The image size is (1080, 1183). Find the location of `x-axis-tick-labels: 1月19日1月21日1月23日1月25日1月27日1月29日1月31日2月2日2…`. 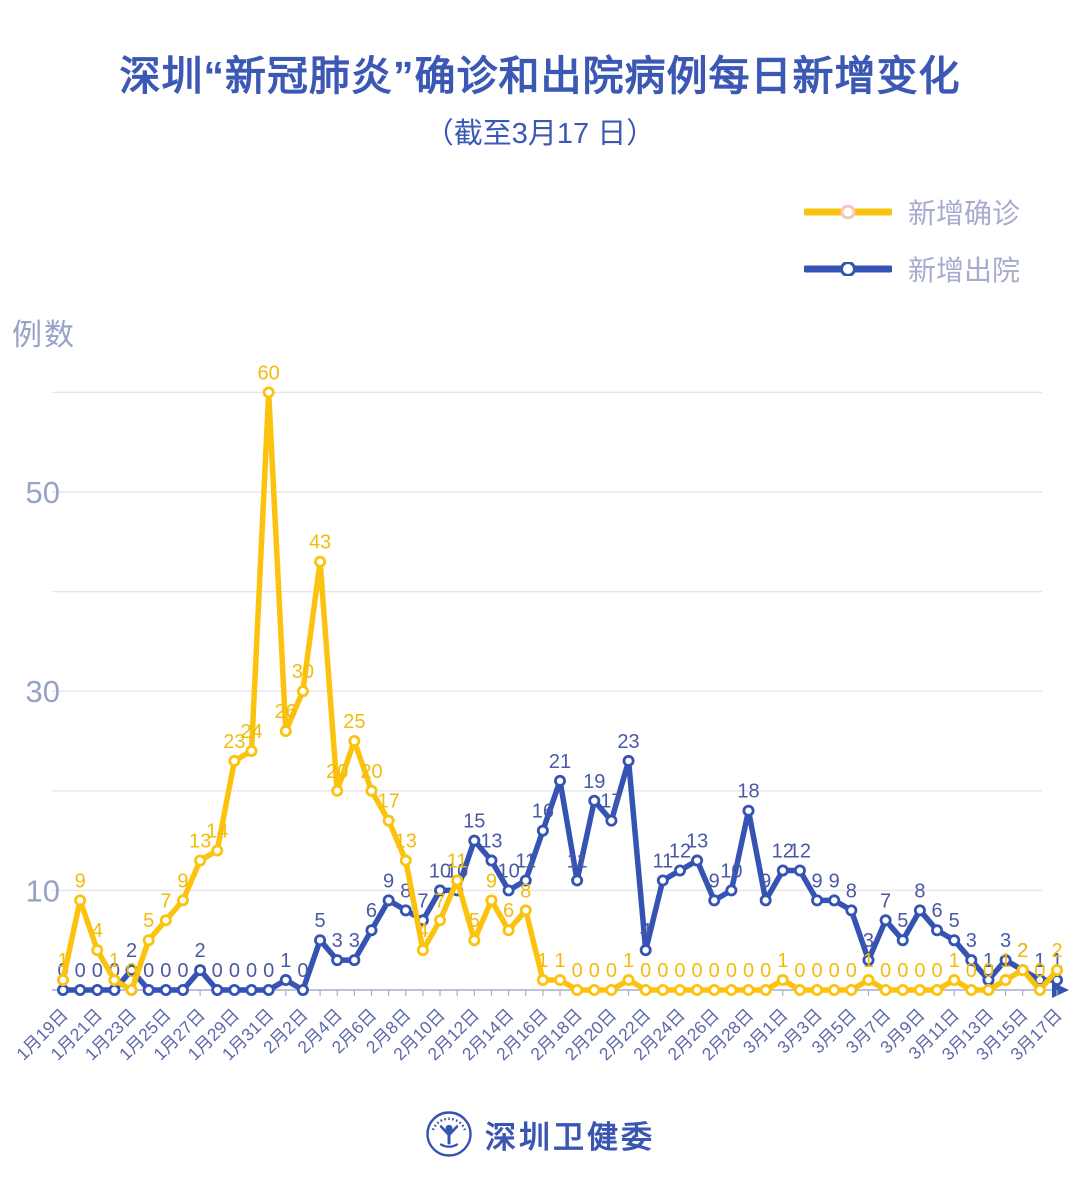

x-axis-tick-labels: 1月19日1月21日1月23日1月25日1月27日1月29日1月31日2月2日2… is located at coordinates (539, 1035).